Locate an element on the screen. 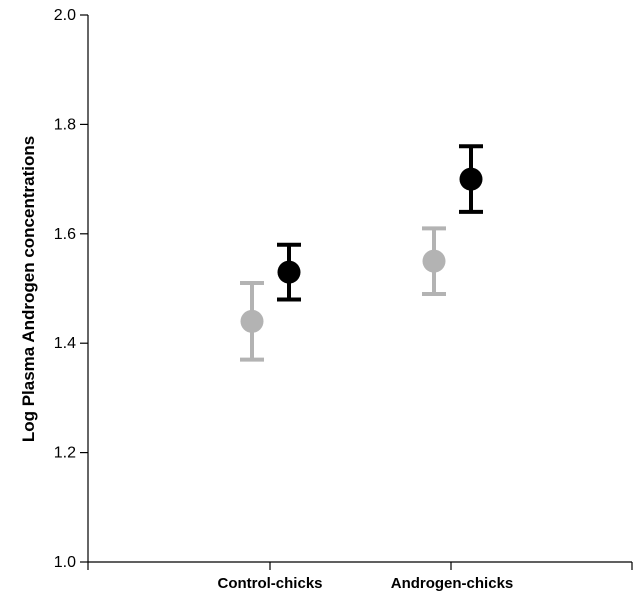 This screenshot has height=597, width=636. y-tick-label: 1.2 is located at coordinates (65, 453).